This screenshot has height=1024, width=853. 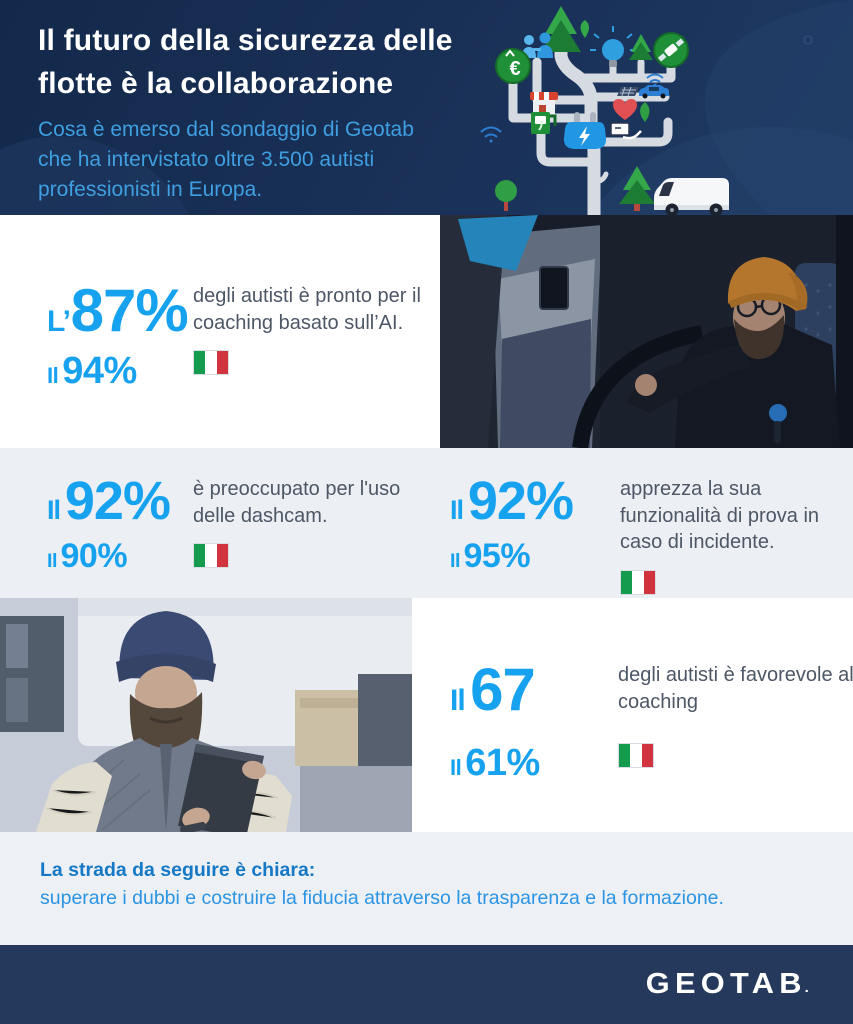 What do you see at coordinates (671, 50) in the screenshot?
I see `satellite-icon` at bounding box center [671, 50].